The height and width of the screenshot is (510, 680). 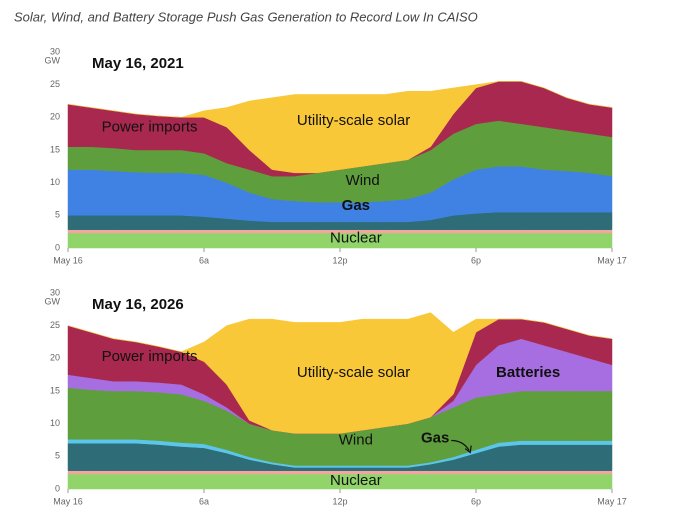 I want to click on arrow-head, so click(x=468, y=449).